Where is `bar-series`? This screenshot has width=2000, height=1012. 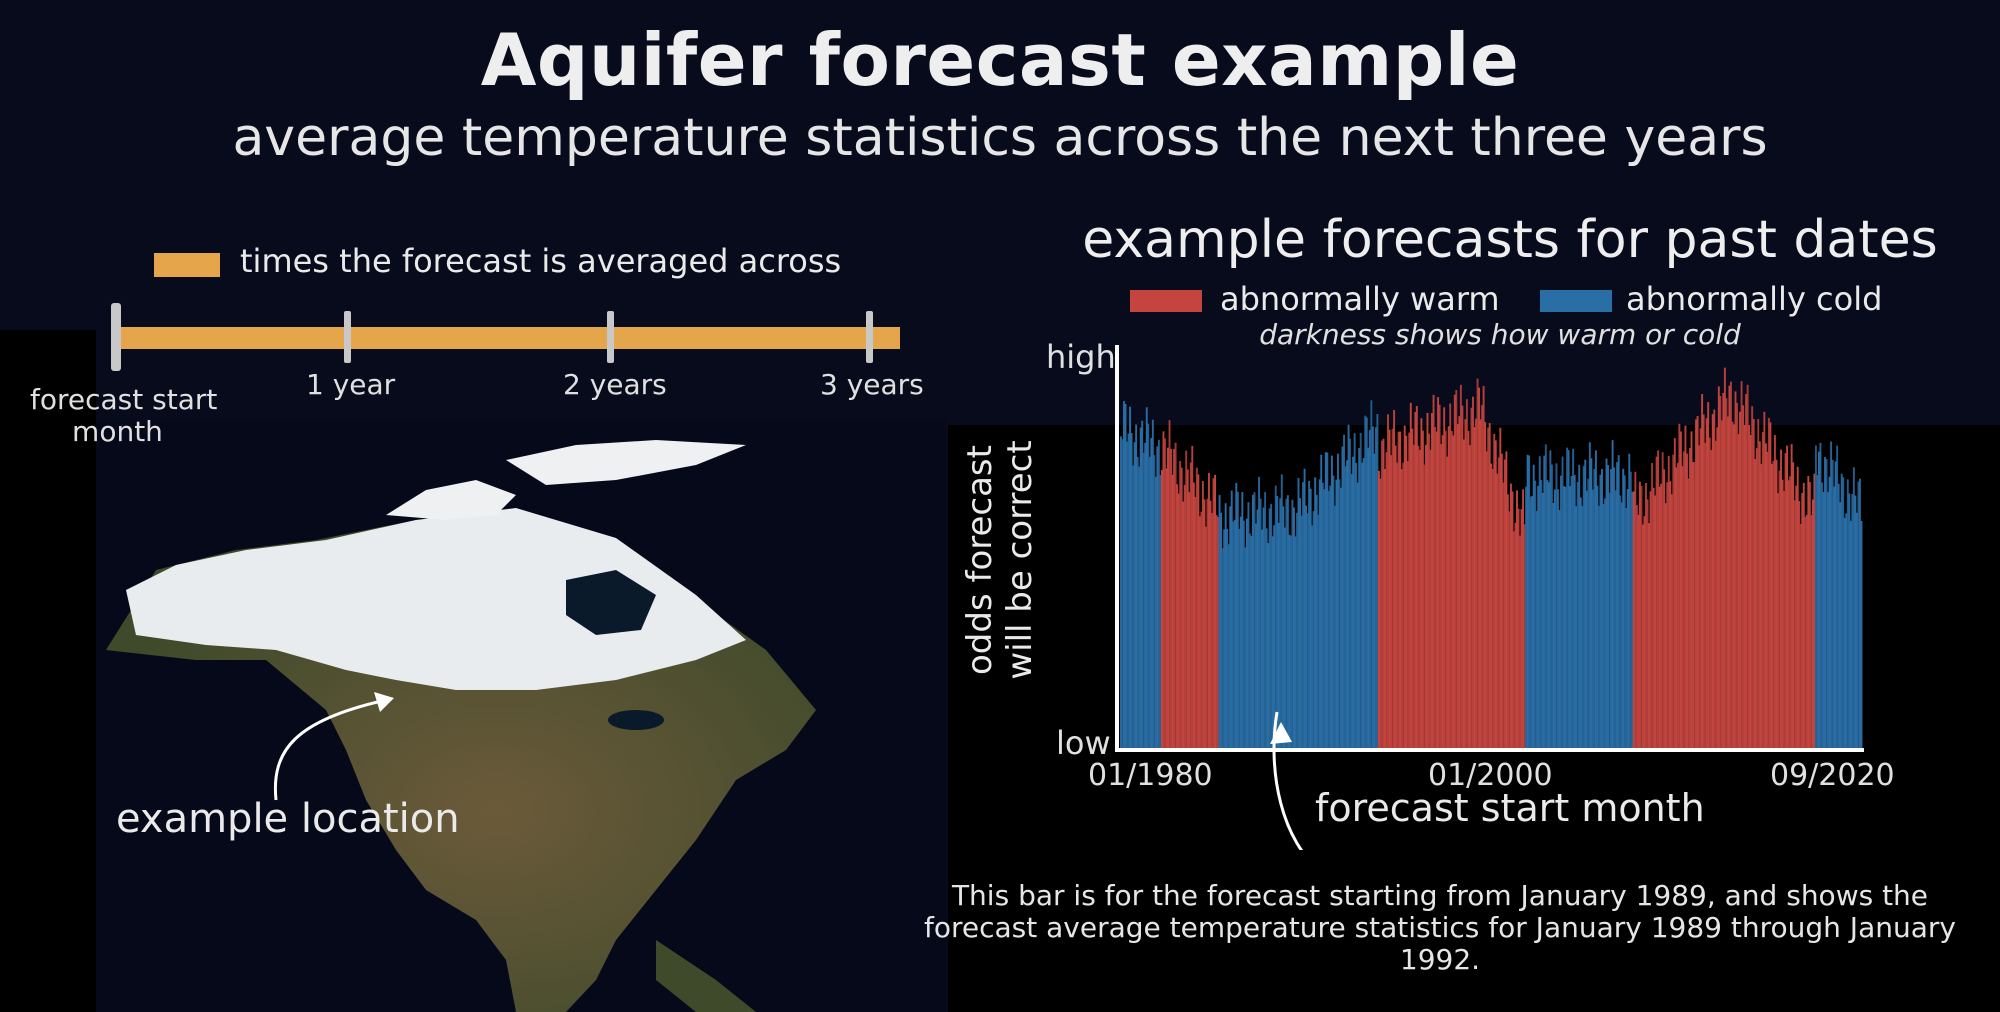
bar-series is located at coordinates (1491, 557).